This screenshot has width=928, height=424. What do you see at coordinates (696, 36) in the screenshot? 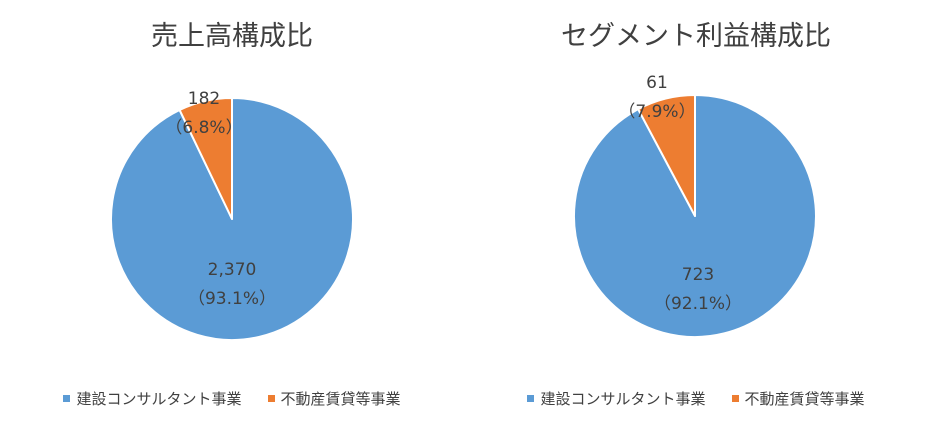
I see `chart-title: セグメント利益構成比` at bounding box center [696, 36].